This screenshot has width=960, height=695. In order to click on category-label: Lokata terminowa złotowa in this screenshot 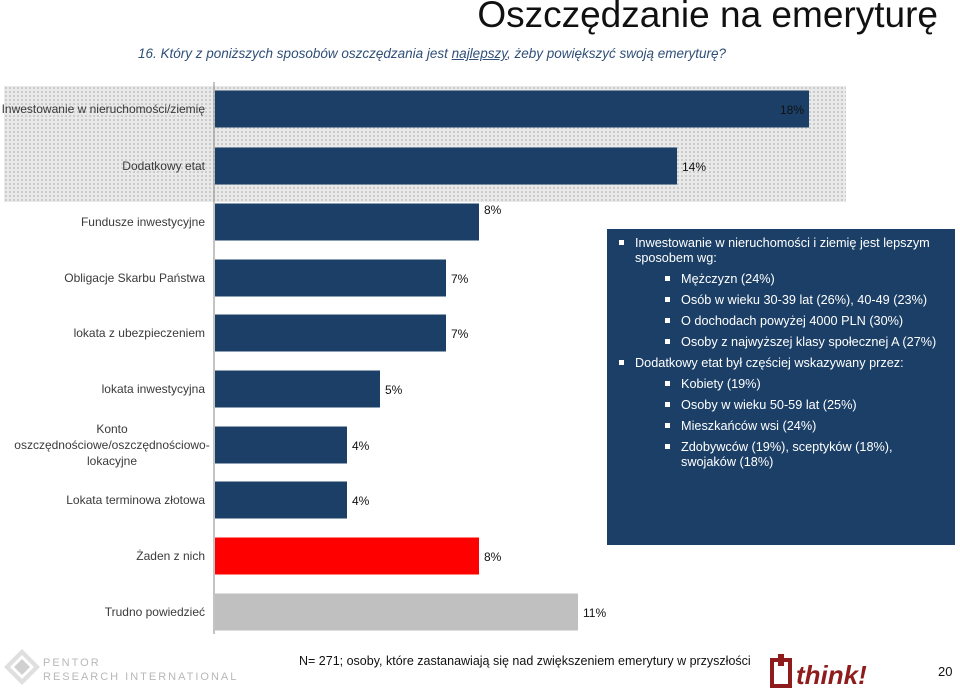, I will do `click(135, 500)`.